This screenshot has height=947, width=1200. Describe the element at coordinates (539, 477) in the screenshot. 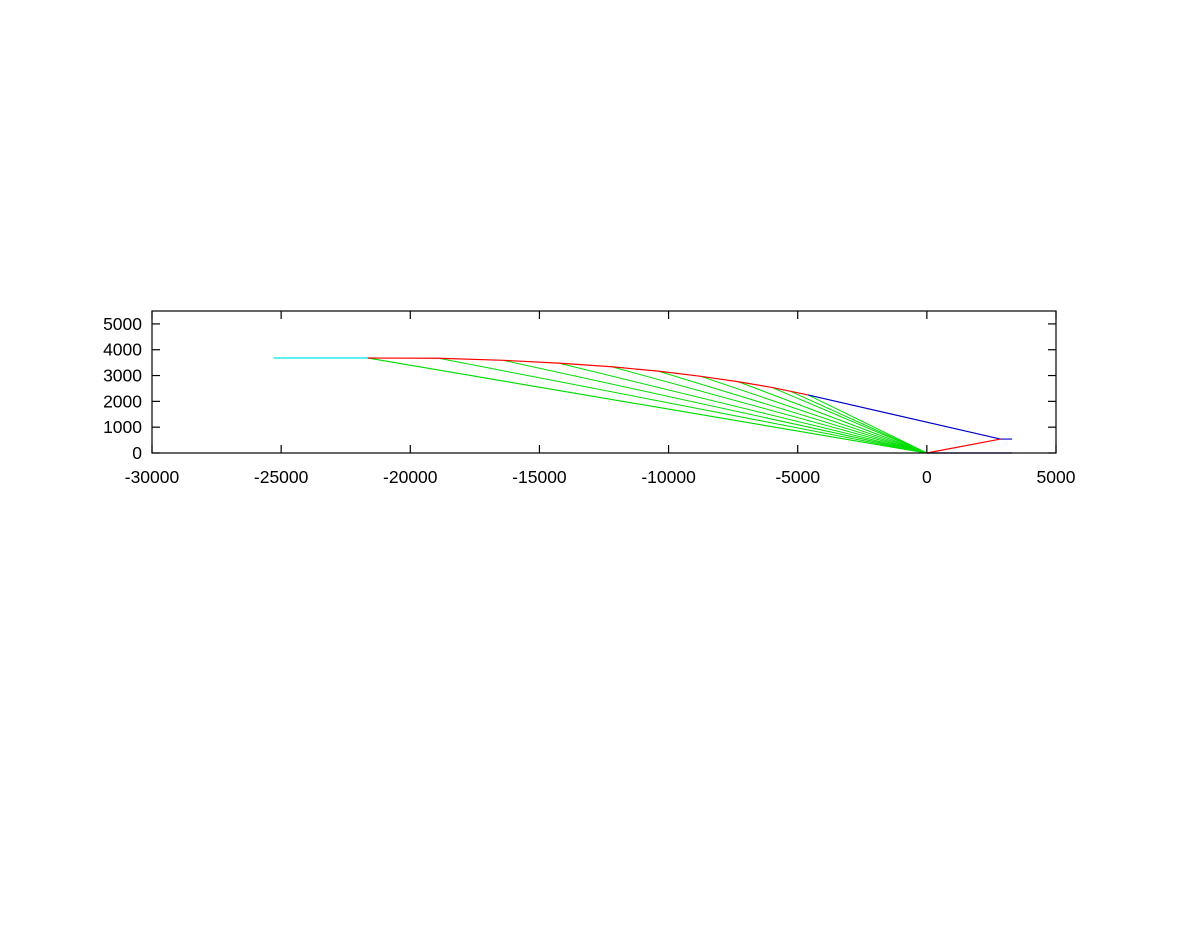

I see `x-tick-label-3: -15000` at that location.